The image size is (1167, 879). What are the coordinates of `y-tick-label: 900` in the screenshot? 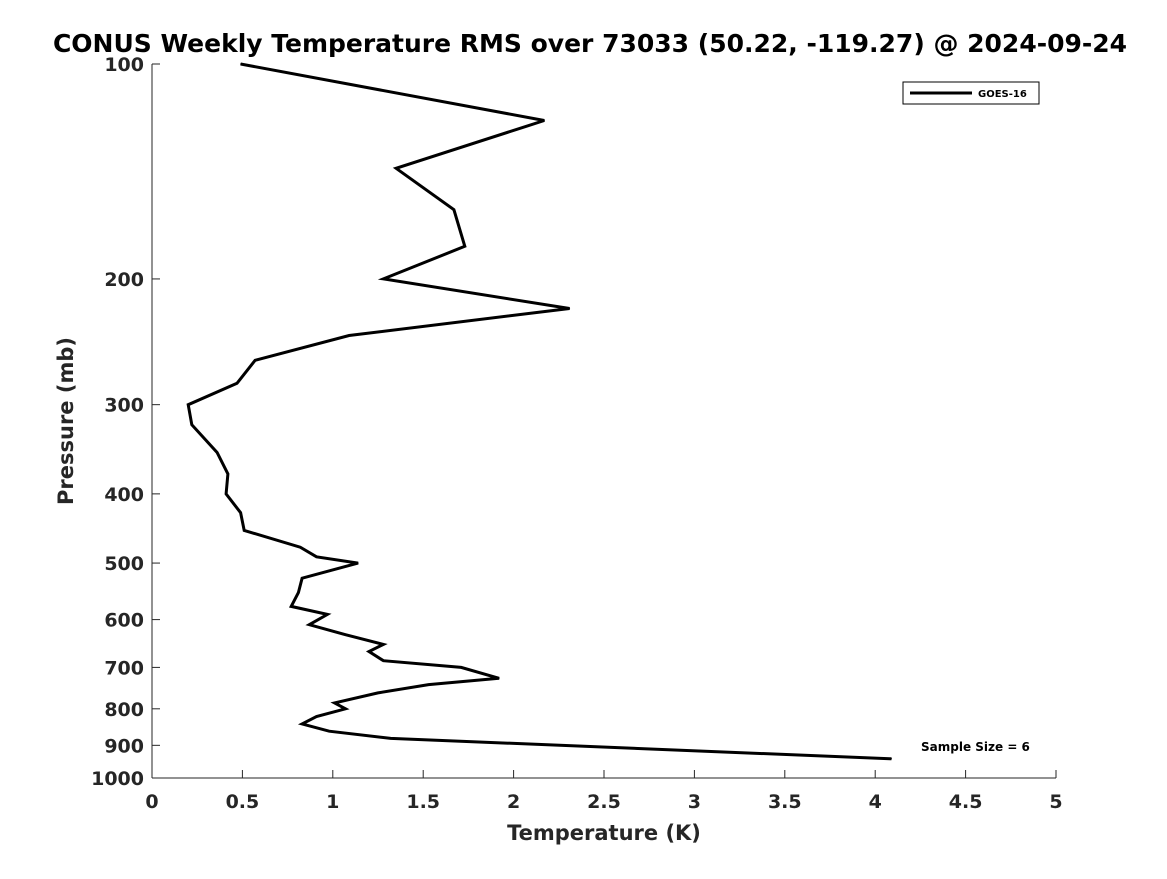 It's located at (124, 746).